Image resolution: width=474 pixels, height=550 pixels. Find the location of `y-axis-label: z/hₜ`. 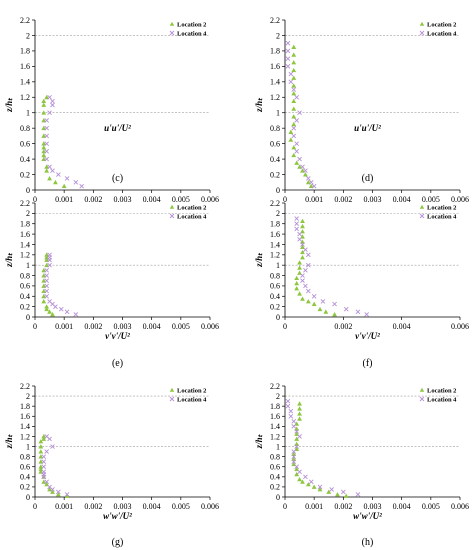

y-axis-label: z/hₜ is located at coordinates (9, 260).